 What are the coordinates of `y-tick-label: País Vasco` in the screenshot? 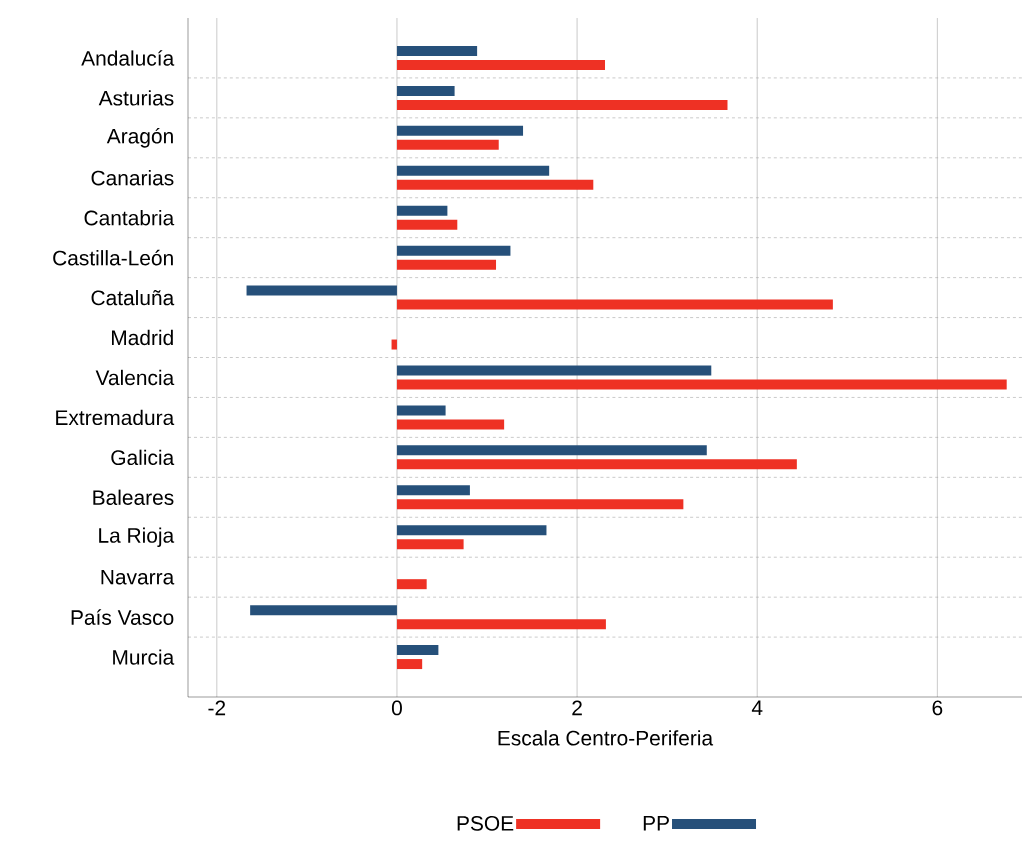 It's located at (122, 617).